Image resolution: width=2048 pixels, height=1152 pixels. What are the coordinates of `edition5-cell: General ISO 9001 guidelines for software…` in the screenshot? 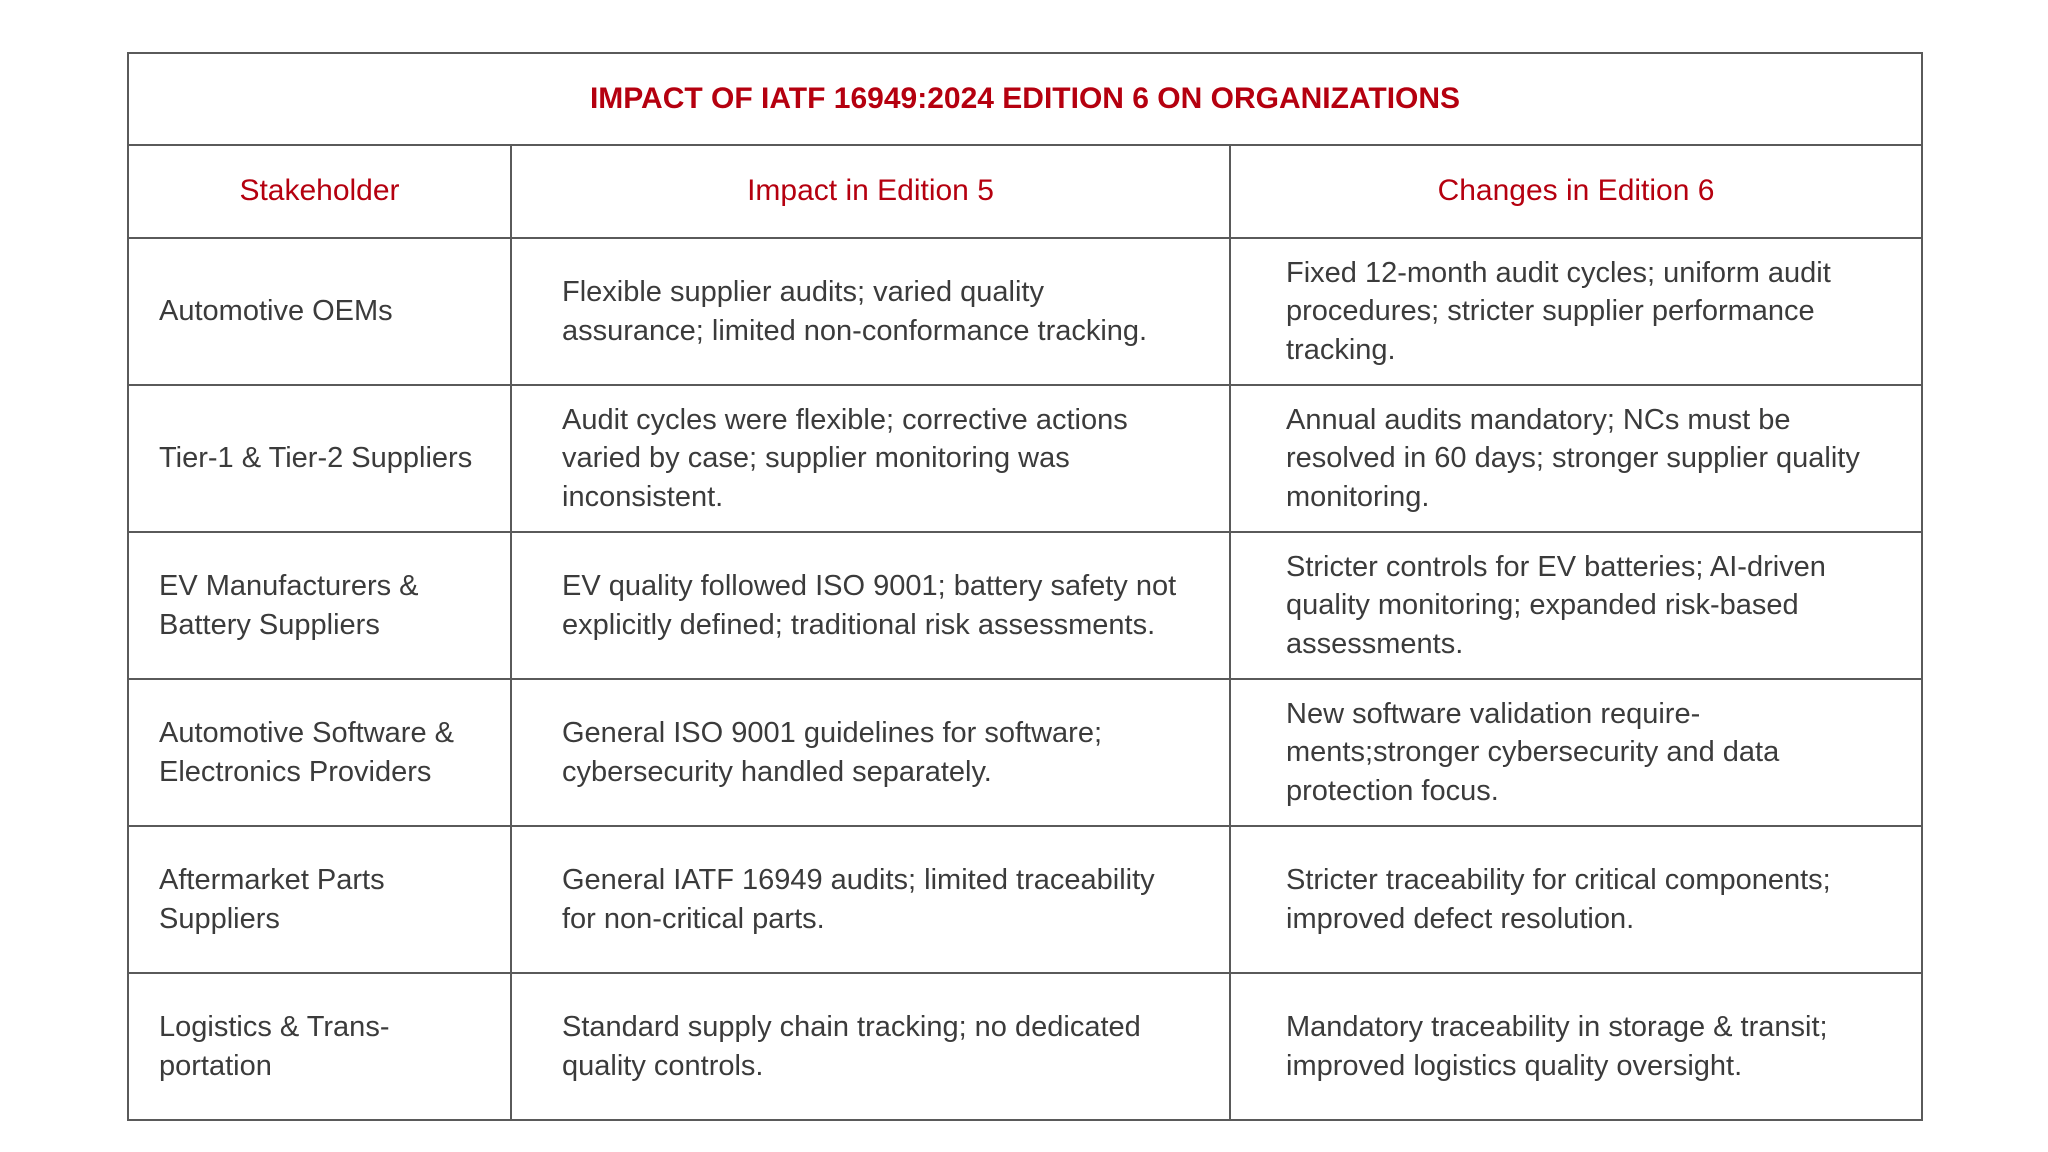 It's located at (870, 752).